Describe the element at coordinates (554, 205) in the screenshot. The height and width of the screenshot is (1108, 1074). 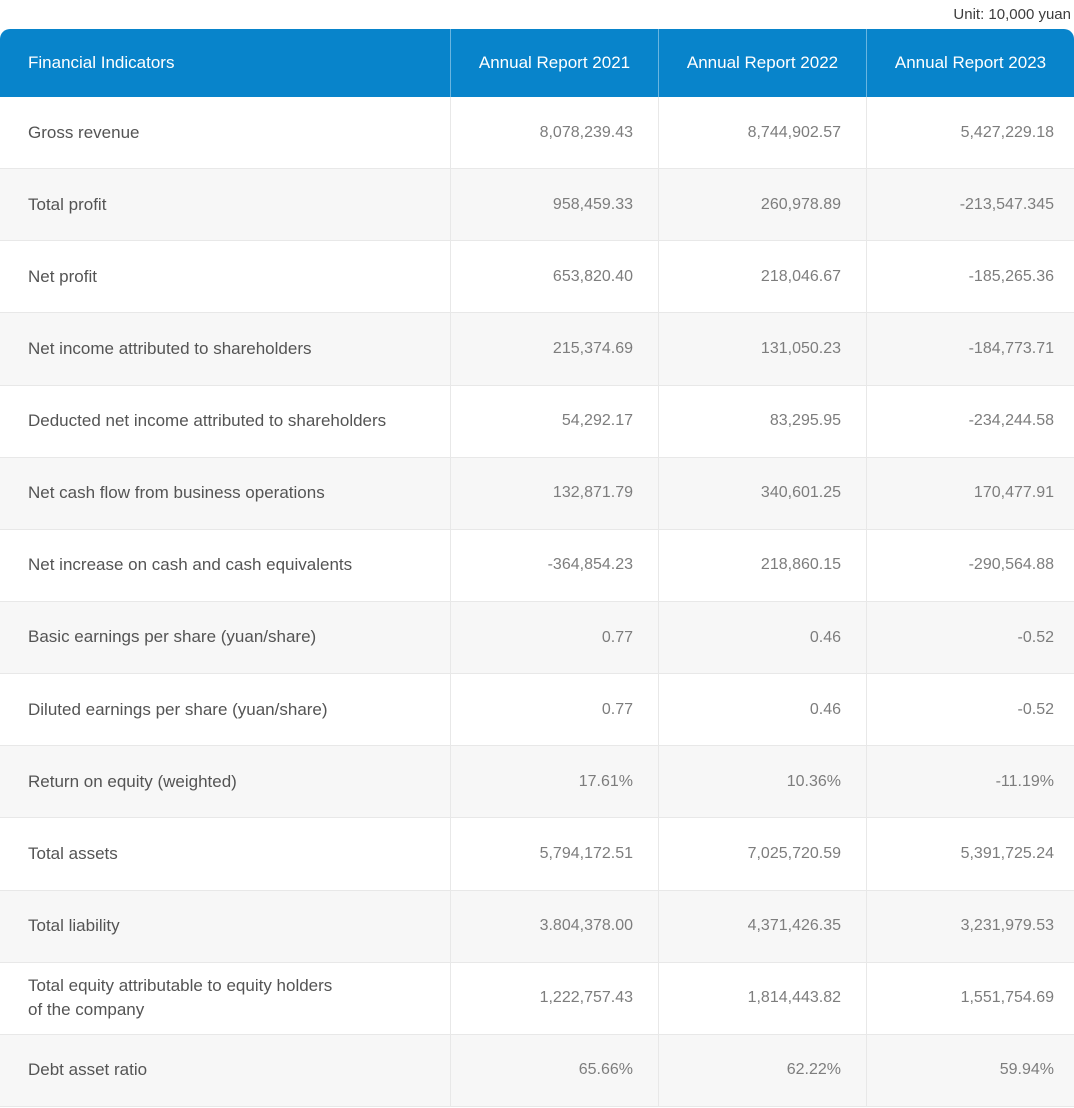
I see `cell-2021: 958,459.33` at that location.